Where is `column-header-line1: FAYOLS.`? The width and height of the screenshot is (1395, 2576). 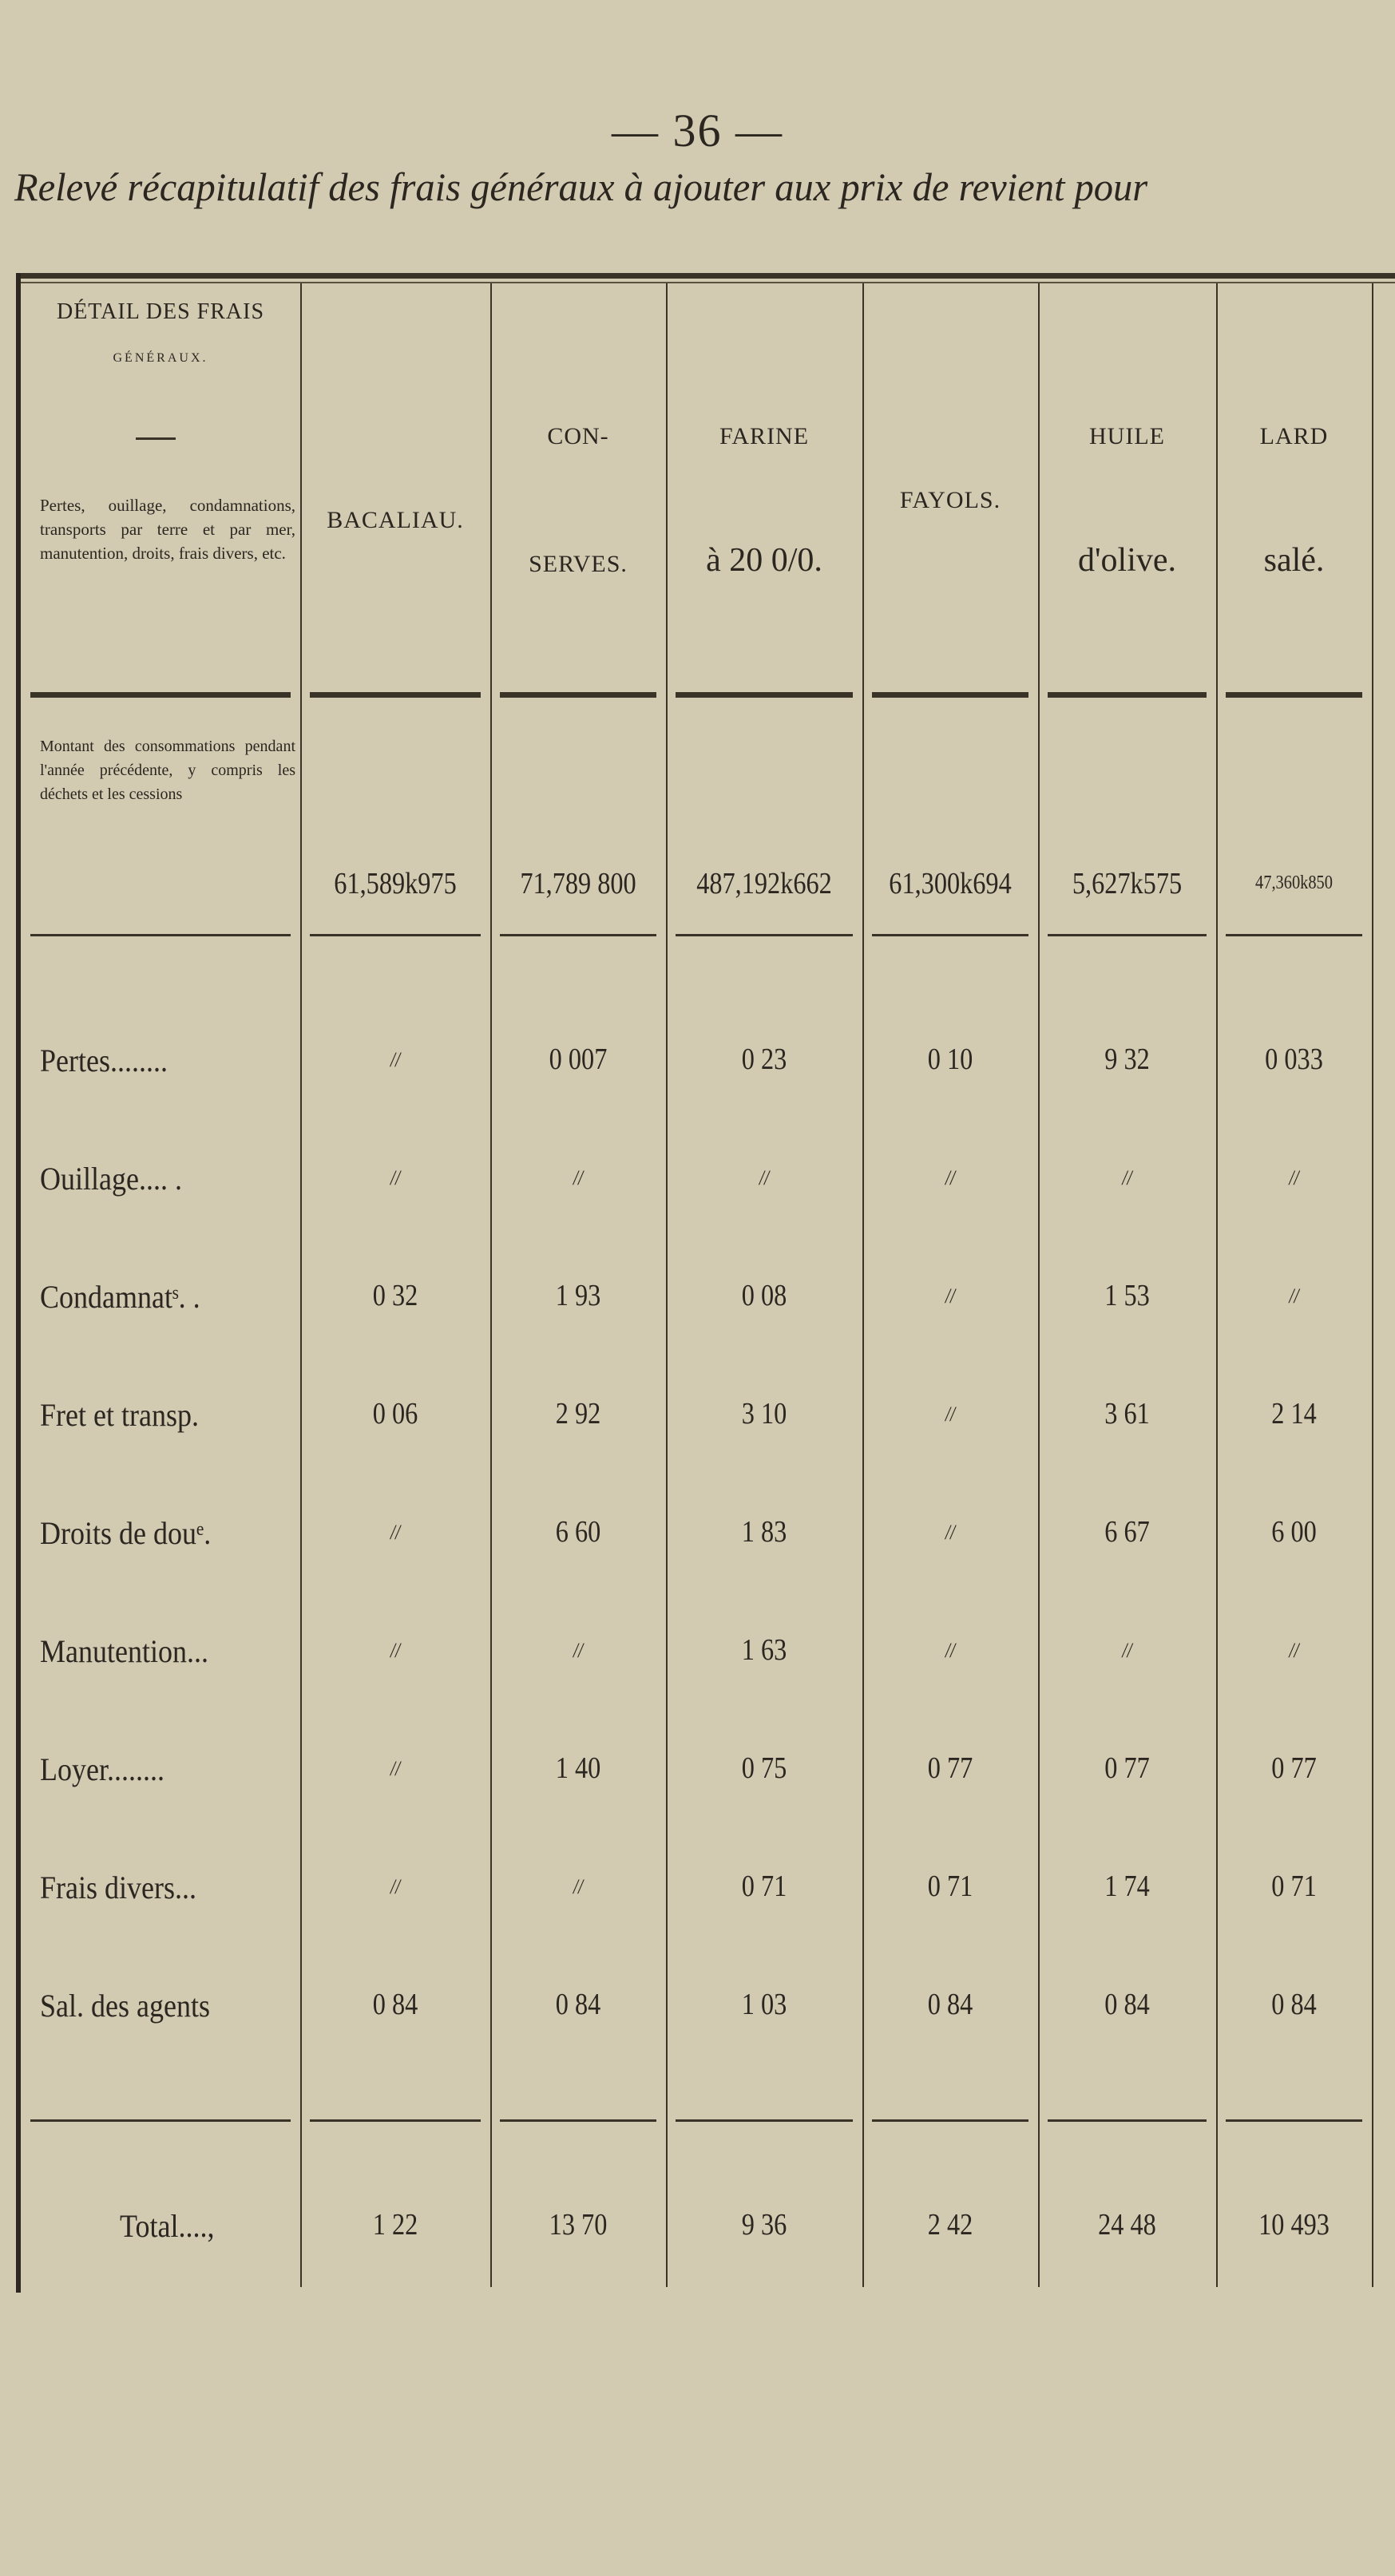 column-header-line1: FAYOLS. is located at coordinates (950, 500).